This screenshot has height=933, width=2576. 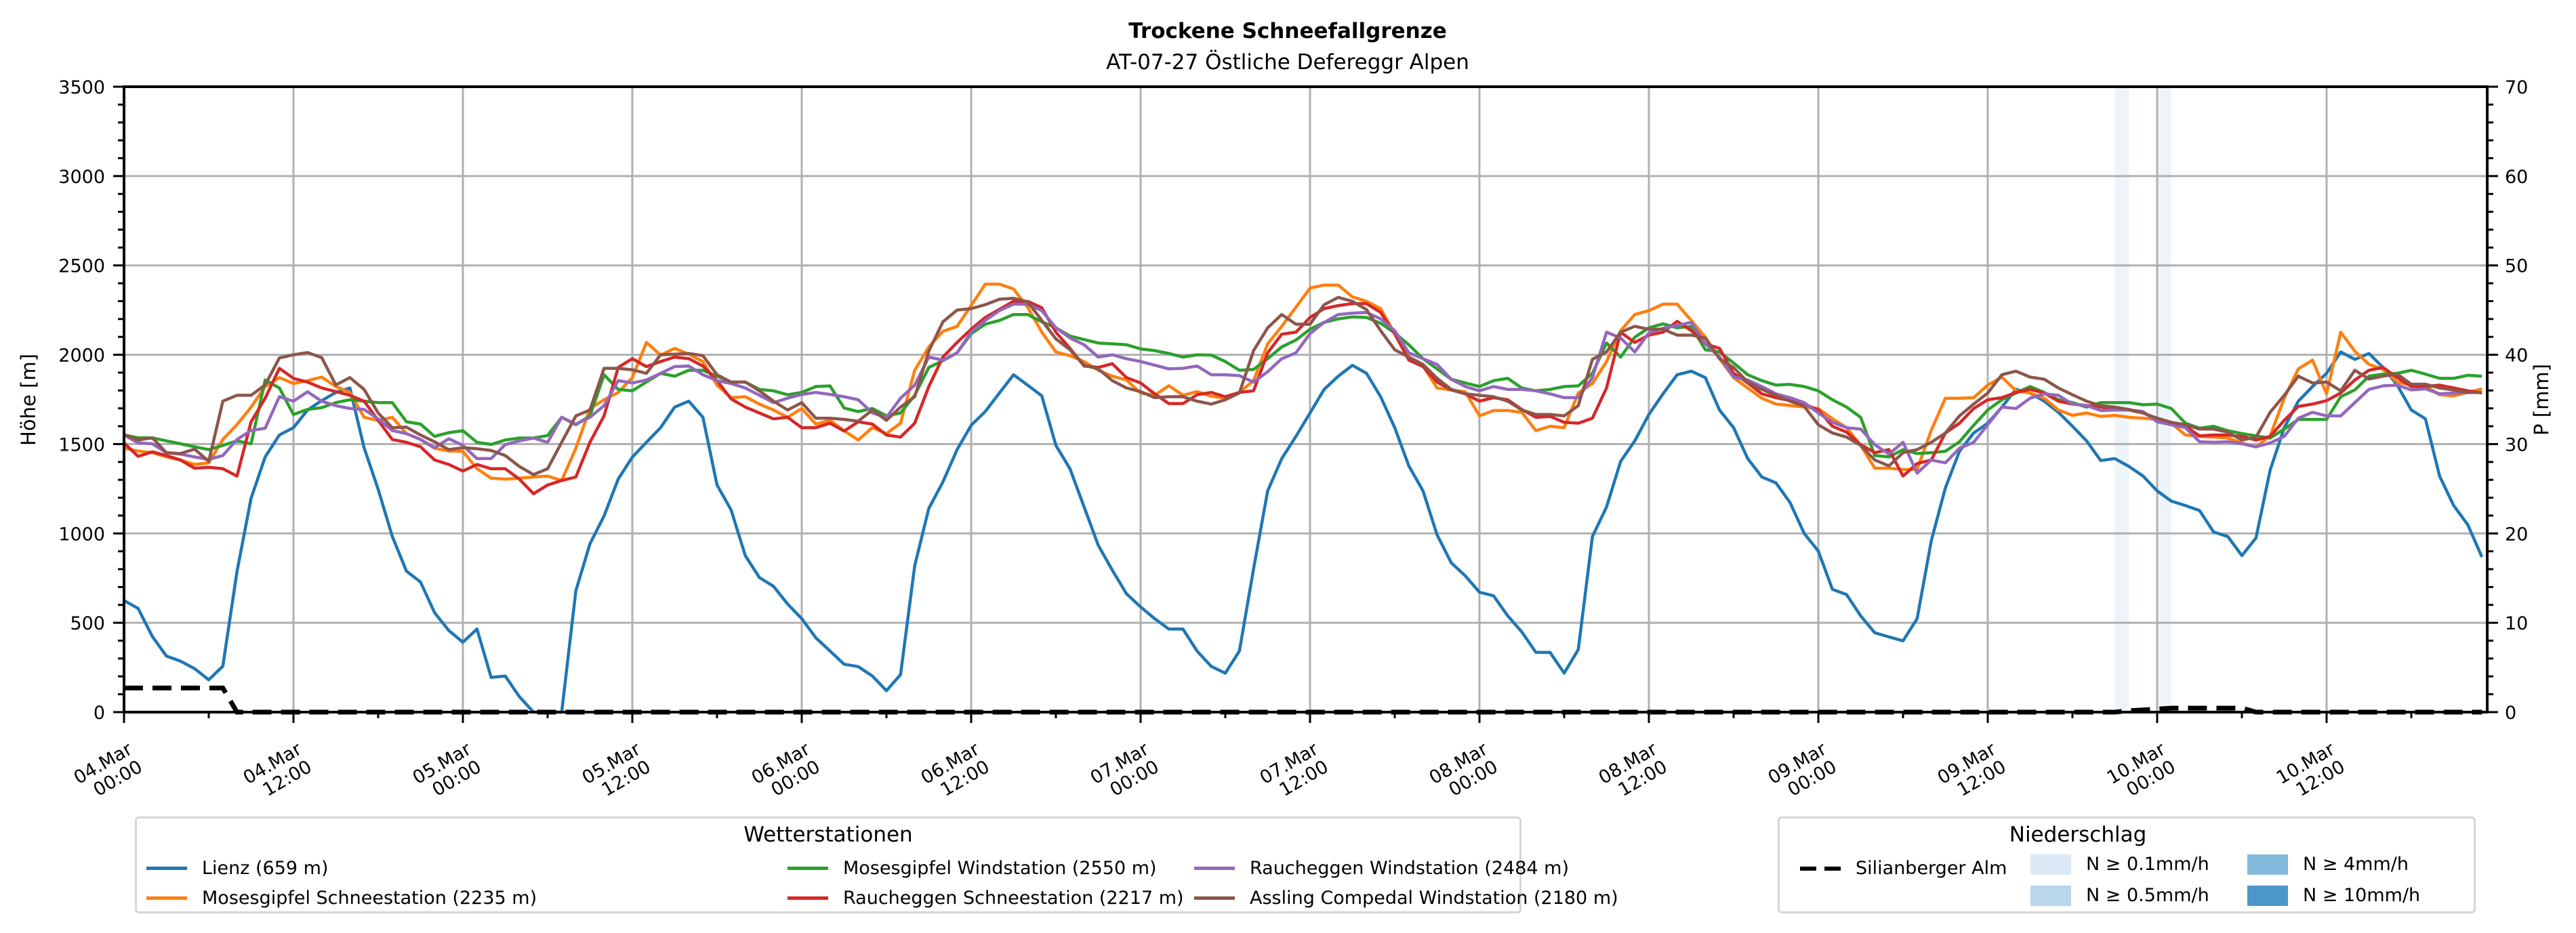 I want to click on y2-tick-label: 60, so click(x=2517, y=177).